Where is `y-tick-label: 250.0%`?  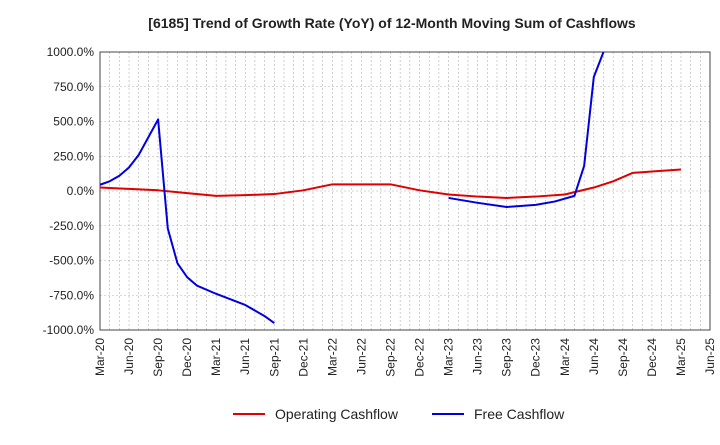
y-tick-label: 250.0% is located at coordinates (73, 156).